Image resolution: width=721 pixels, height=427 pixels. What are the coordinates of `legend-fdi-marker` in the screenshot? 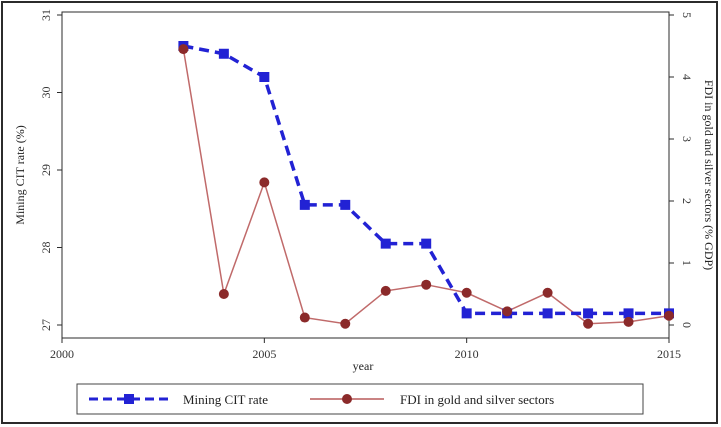 It's located at (347, 399).